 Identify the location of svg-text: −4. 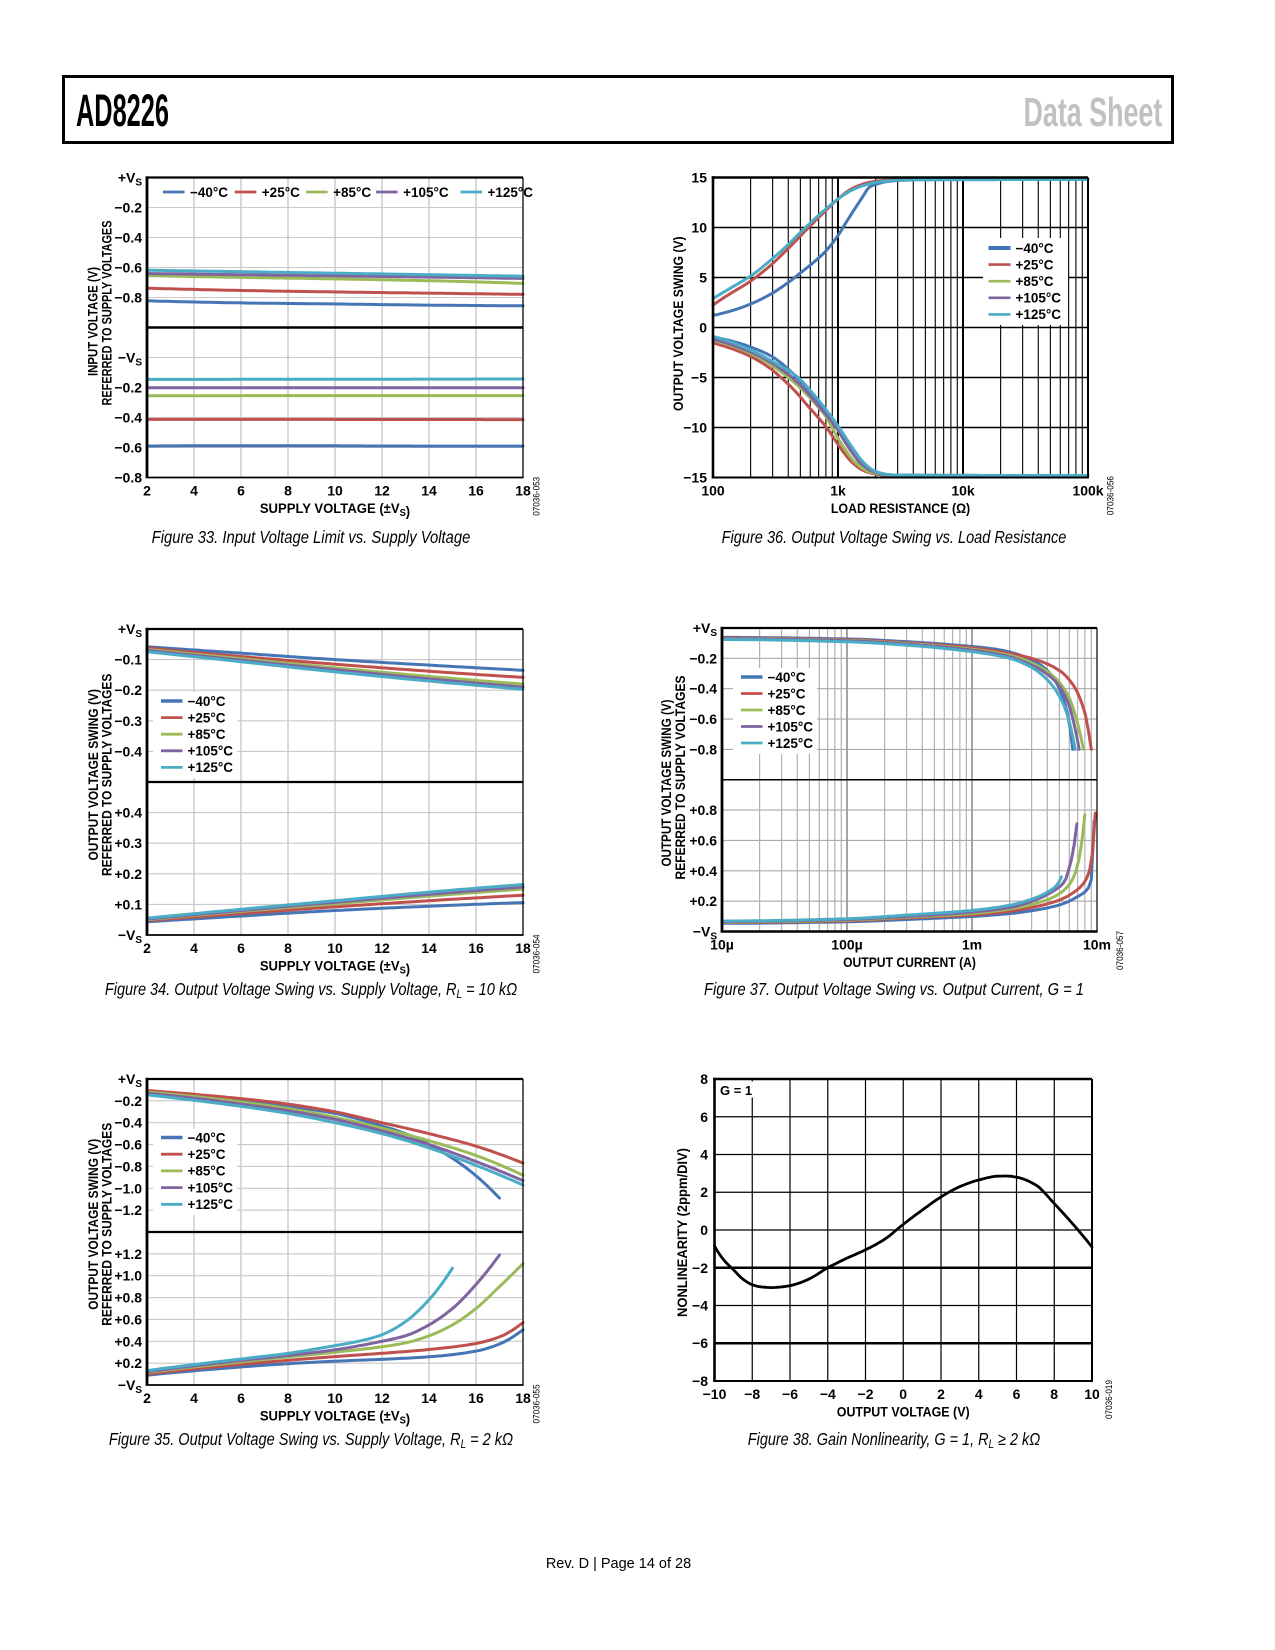
(700, 1306).